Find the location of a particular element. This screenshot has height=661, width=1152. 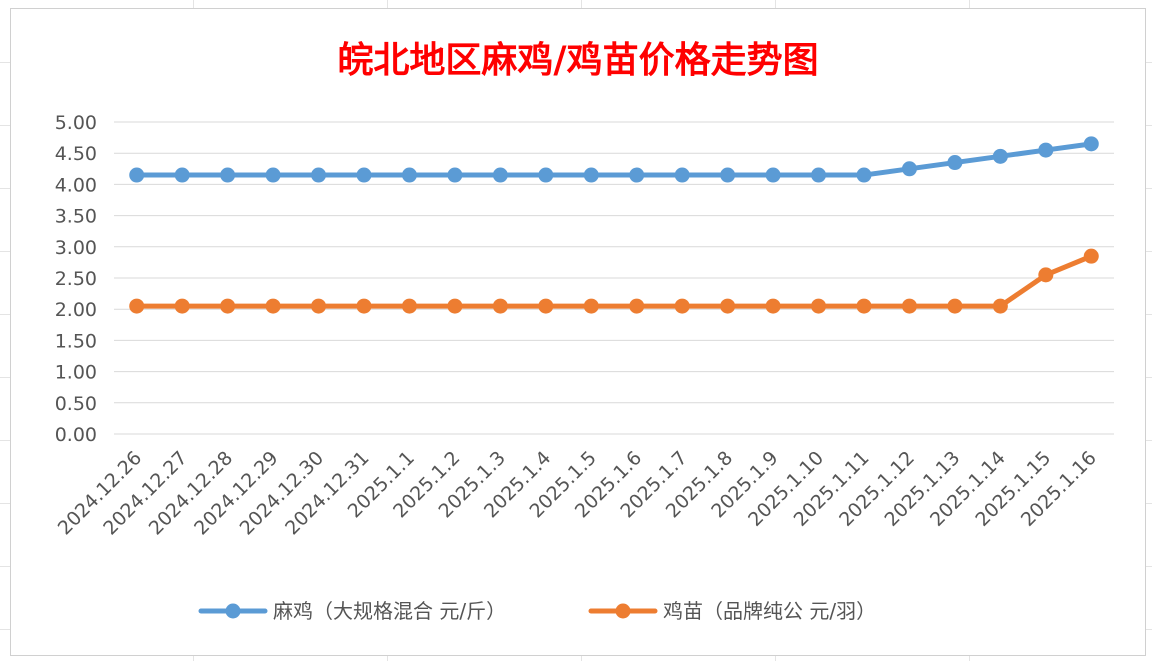

y-tick-label: 2.00 is located at coordinates (76, 310).